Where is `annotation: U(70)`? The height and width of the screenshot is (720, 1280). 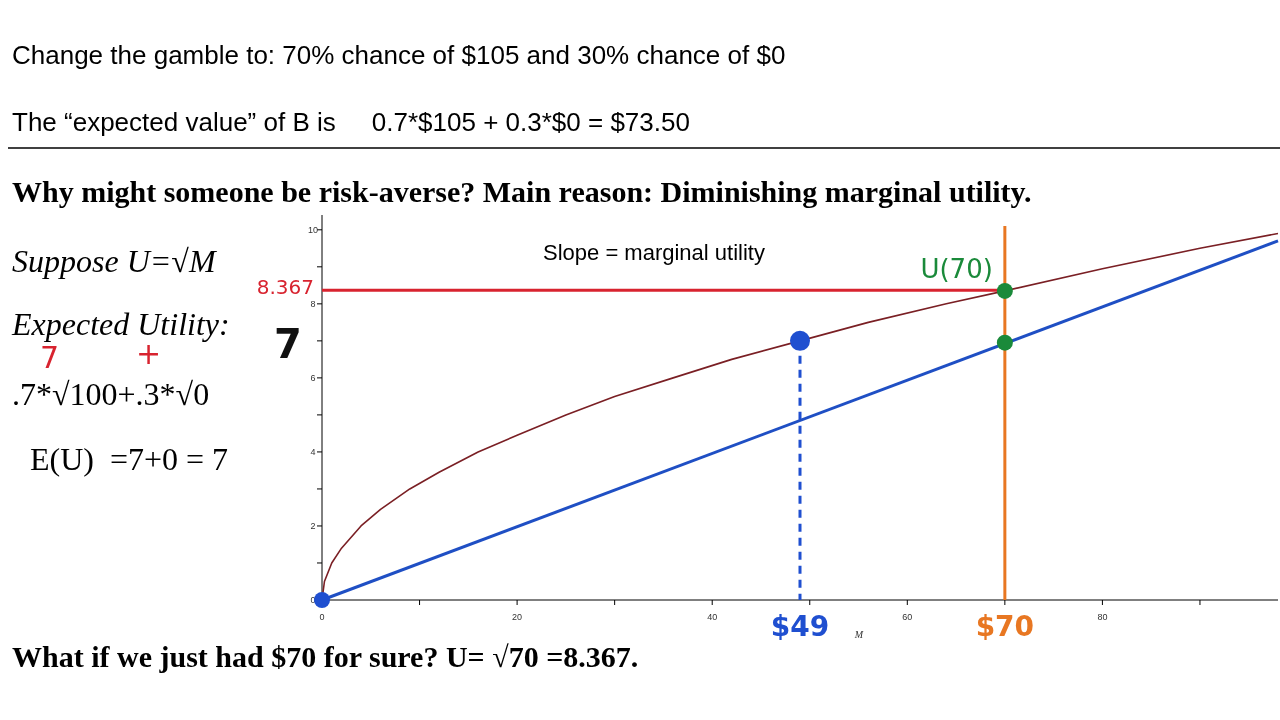 annotation: U(70) is located at coordinates (956, 269).